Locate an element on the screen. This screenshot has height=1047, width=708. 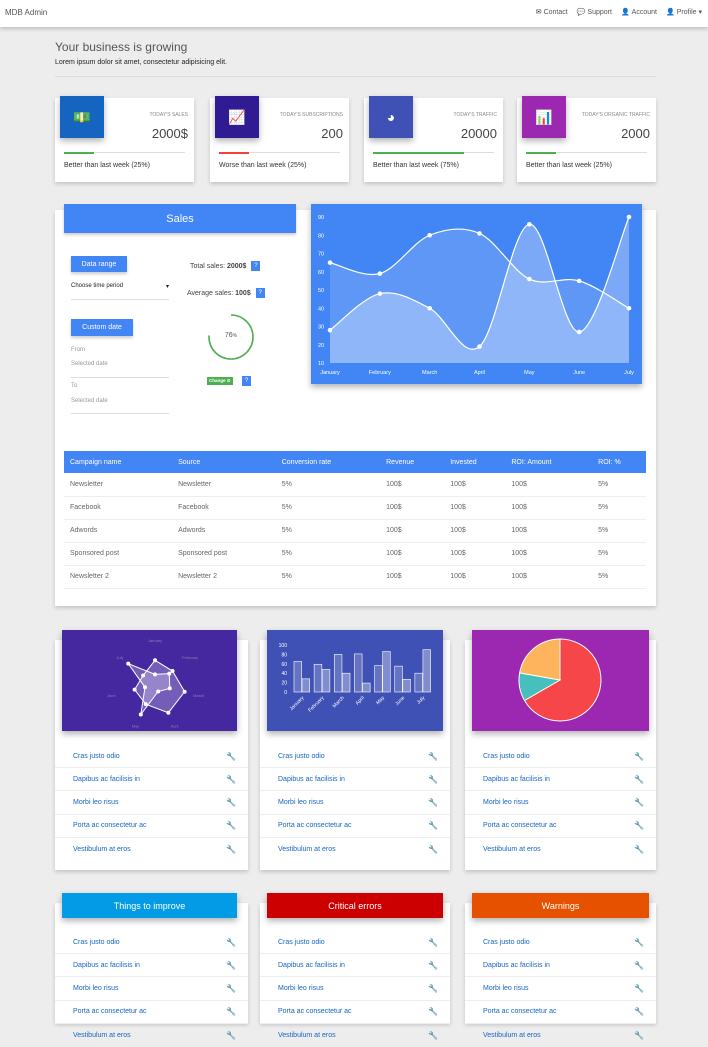
list-item-label: Porta ac consectetur ac is located at coordinates (315, 1012).